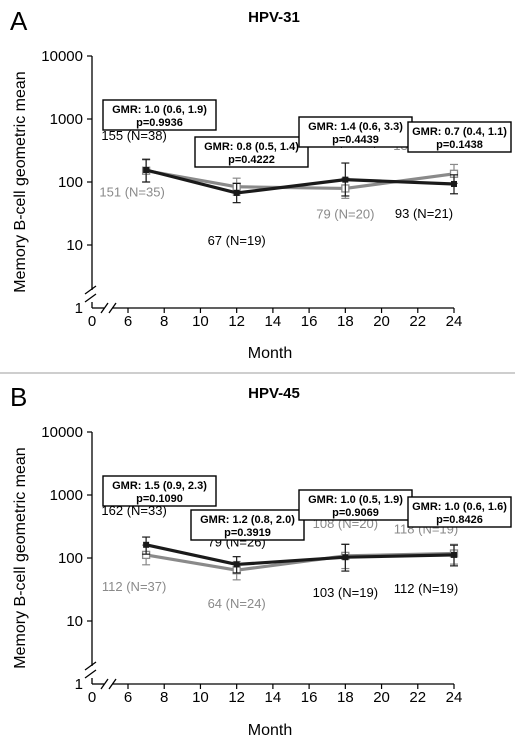 This screenshot has height=749, width=515. What do you see at coordinates (247, 533) in the screenshot?
I see `gmr-pvalue: p=0.3919` at bounding box center [247, 533].